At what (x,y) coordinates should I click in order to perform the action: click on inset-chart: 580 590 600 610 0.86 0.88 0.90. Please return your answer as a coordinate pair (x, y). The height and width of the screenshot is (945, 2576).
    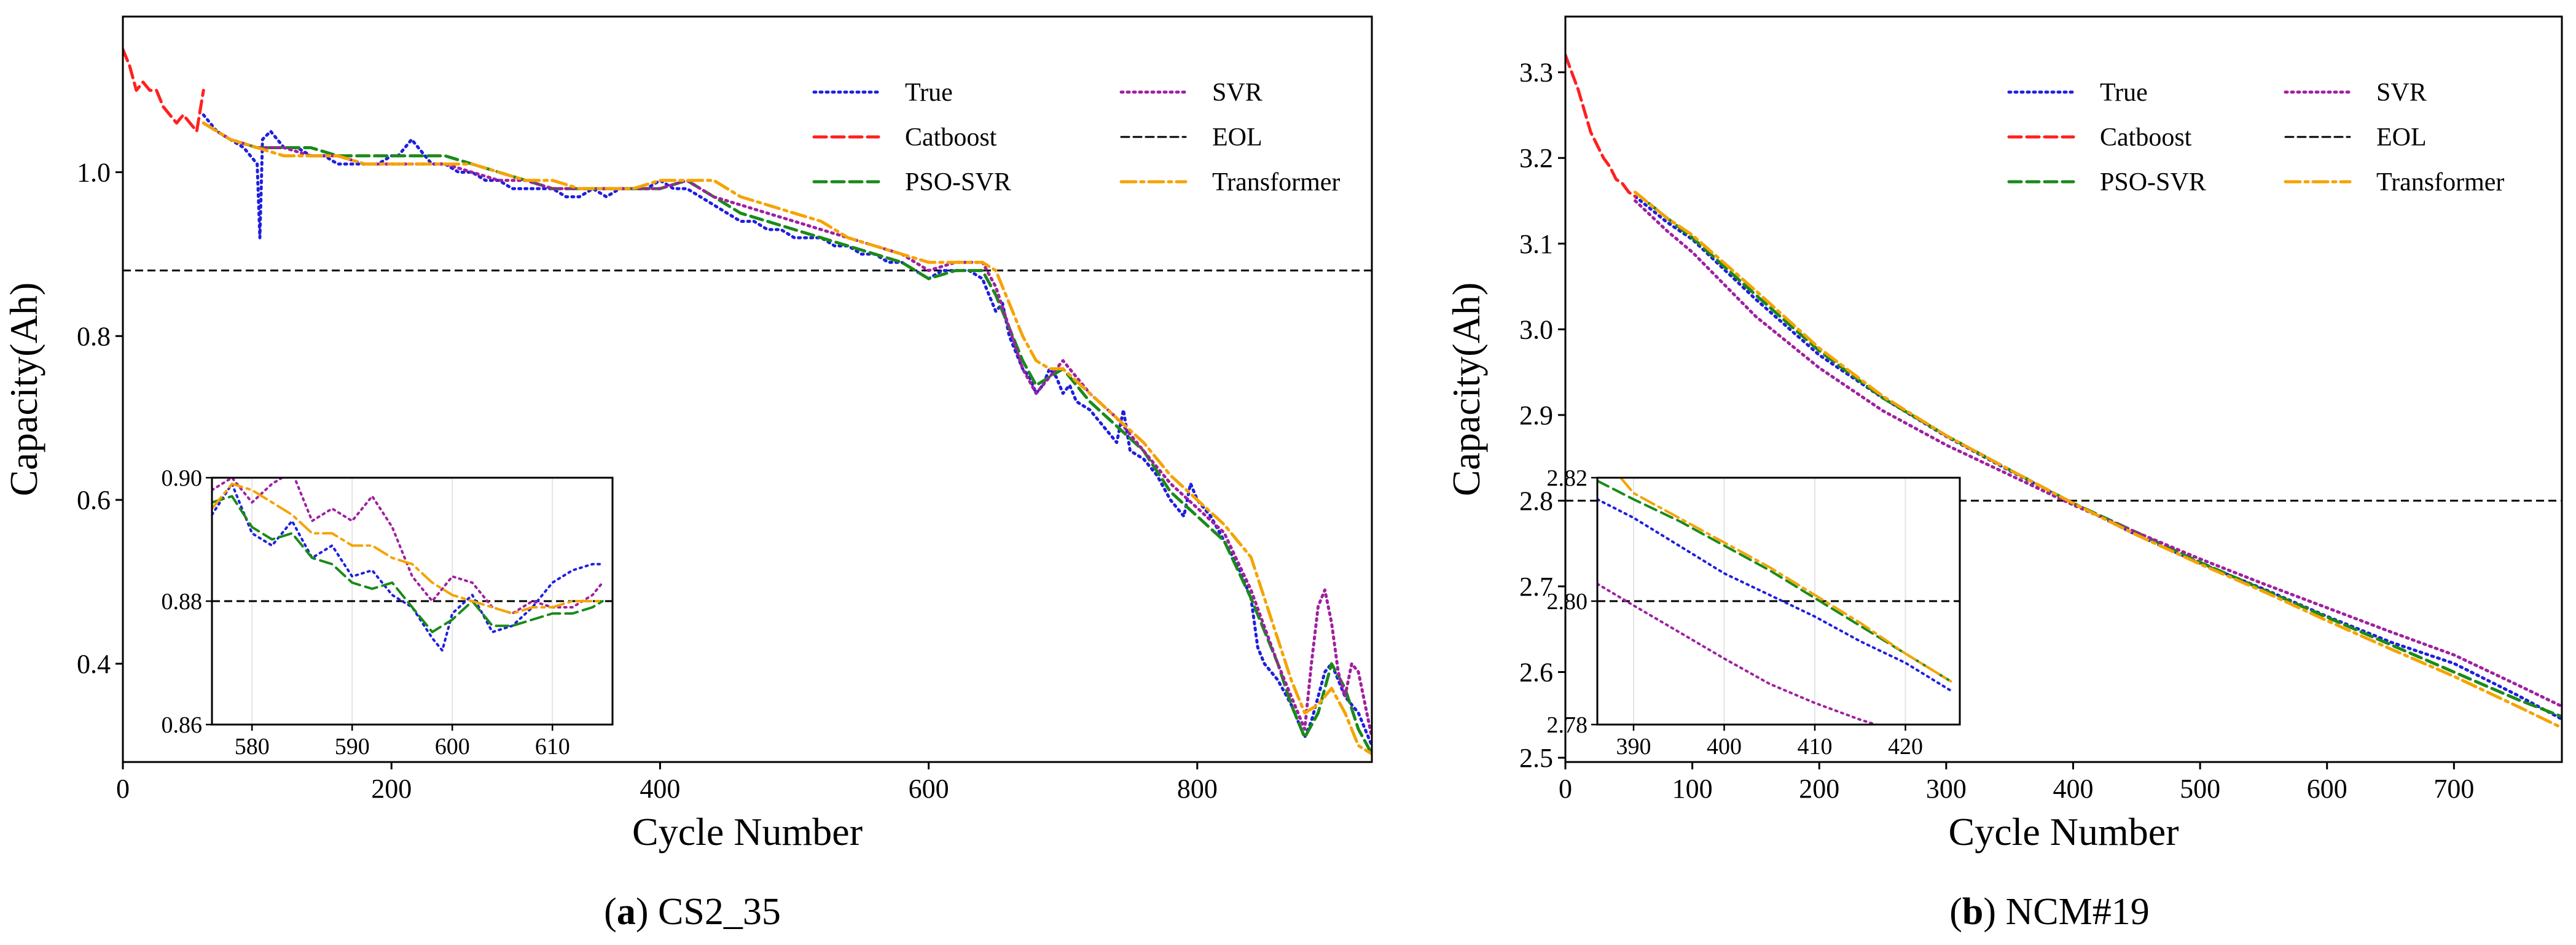
    Looking at the image, I should click on (388, 612).